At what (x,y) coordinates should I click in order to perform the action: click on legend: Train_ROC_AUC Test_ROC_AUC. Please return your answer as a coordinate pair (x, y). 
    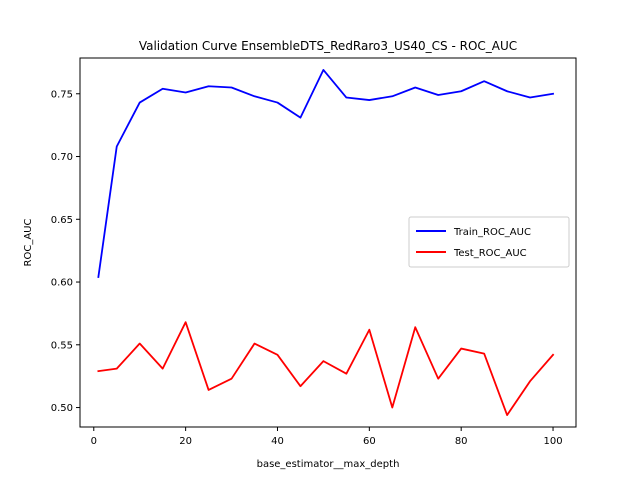
    Looking at the image, I should click on (489, 242).